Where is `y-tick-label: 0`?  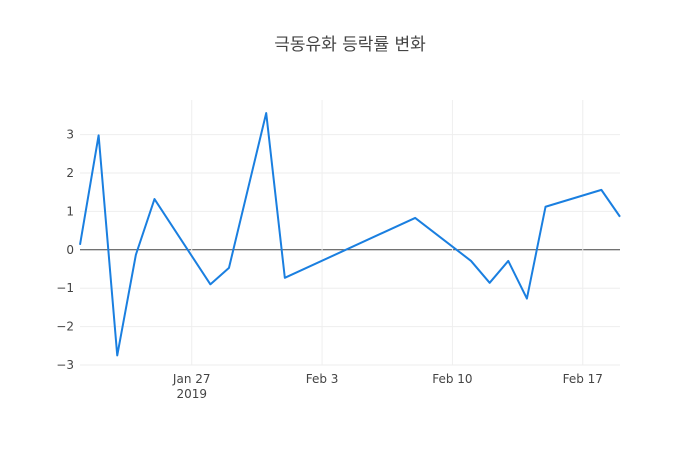 y-tick-label: 0 is located at coordinates (70, 250).